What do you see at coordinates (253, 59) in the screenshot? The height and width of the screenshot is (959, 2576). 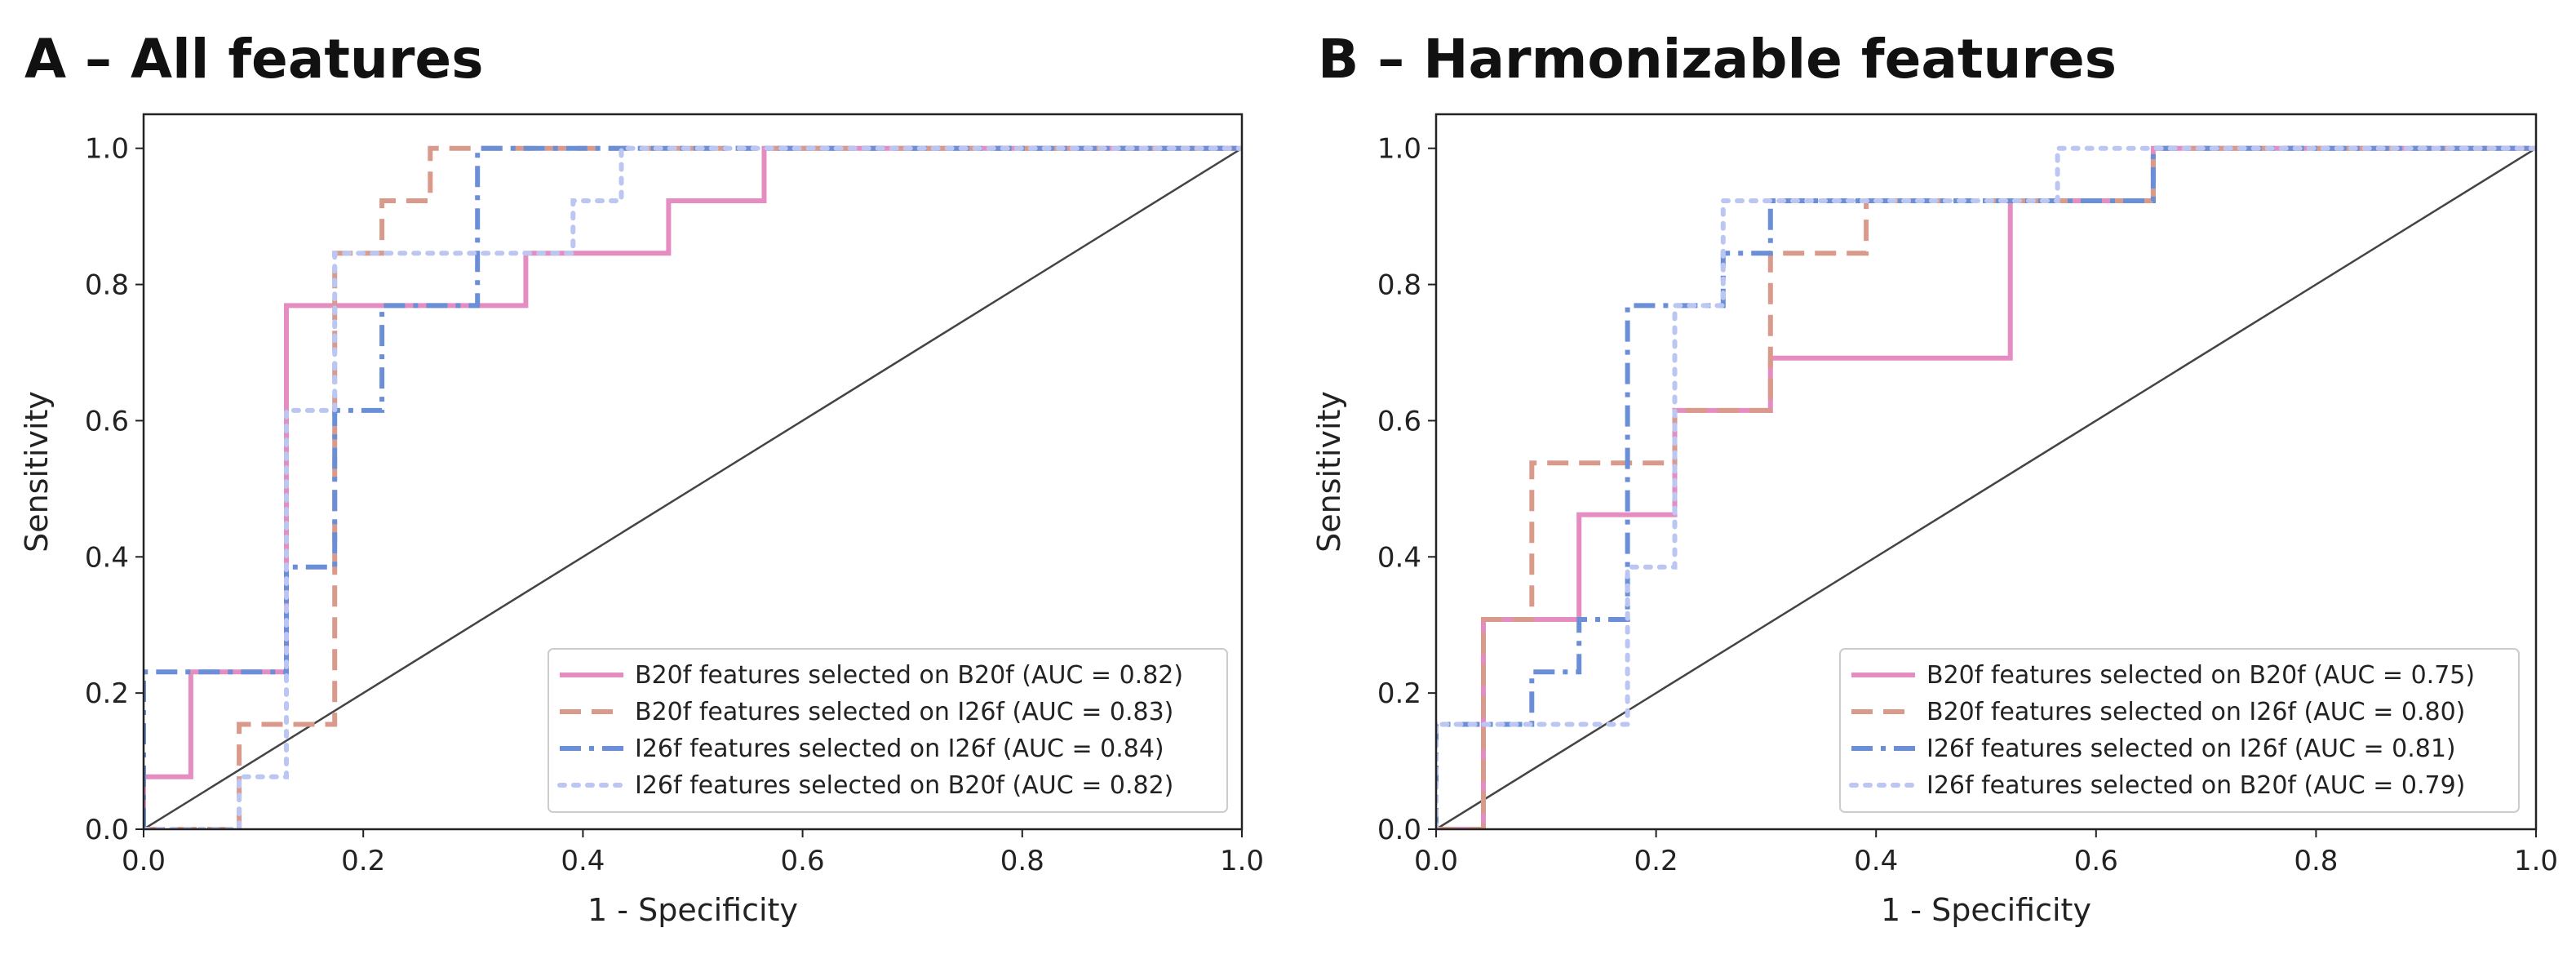 I see `panel-title: A – All features` at bounding box center [253, 59].